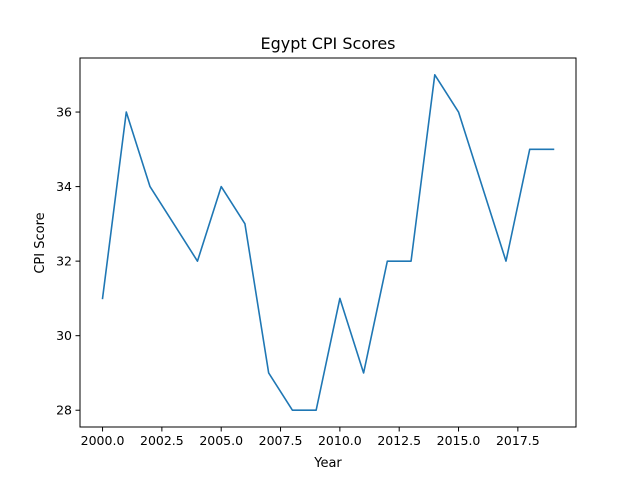 This screenshot has width=640, height=480. I want to click on x-tick-label: 2010.0, so click(340, 440).